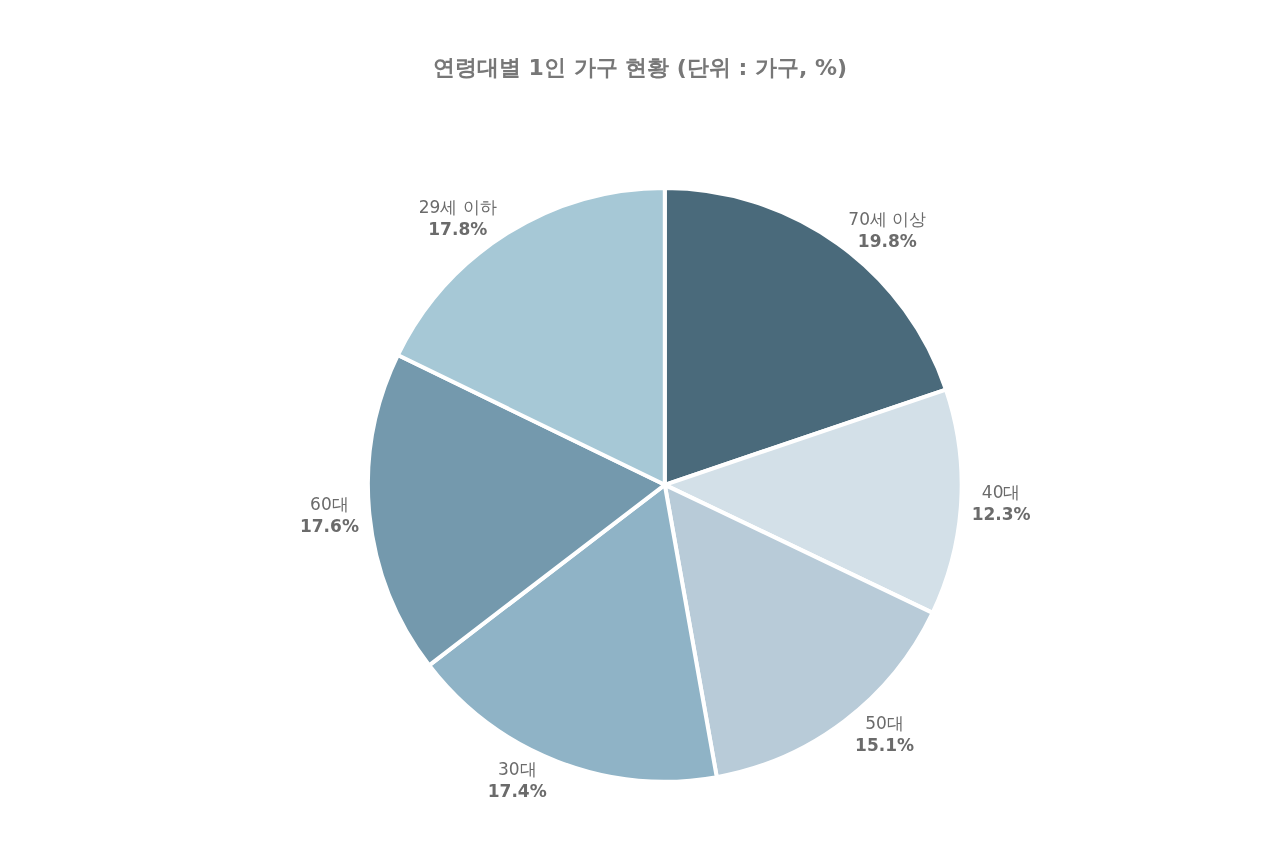 The width and height of the screenshot is (1280, 853). I want to click on slice-label: 60대, so click(329, 503).